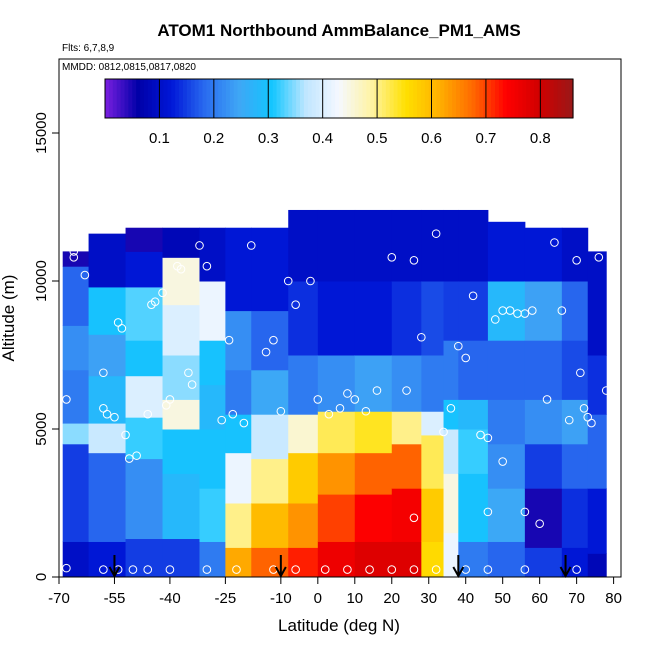 The height and width of the screenshot is (650, 650). I want to click on x-tick-label: 60, so click(539, 598).